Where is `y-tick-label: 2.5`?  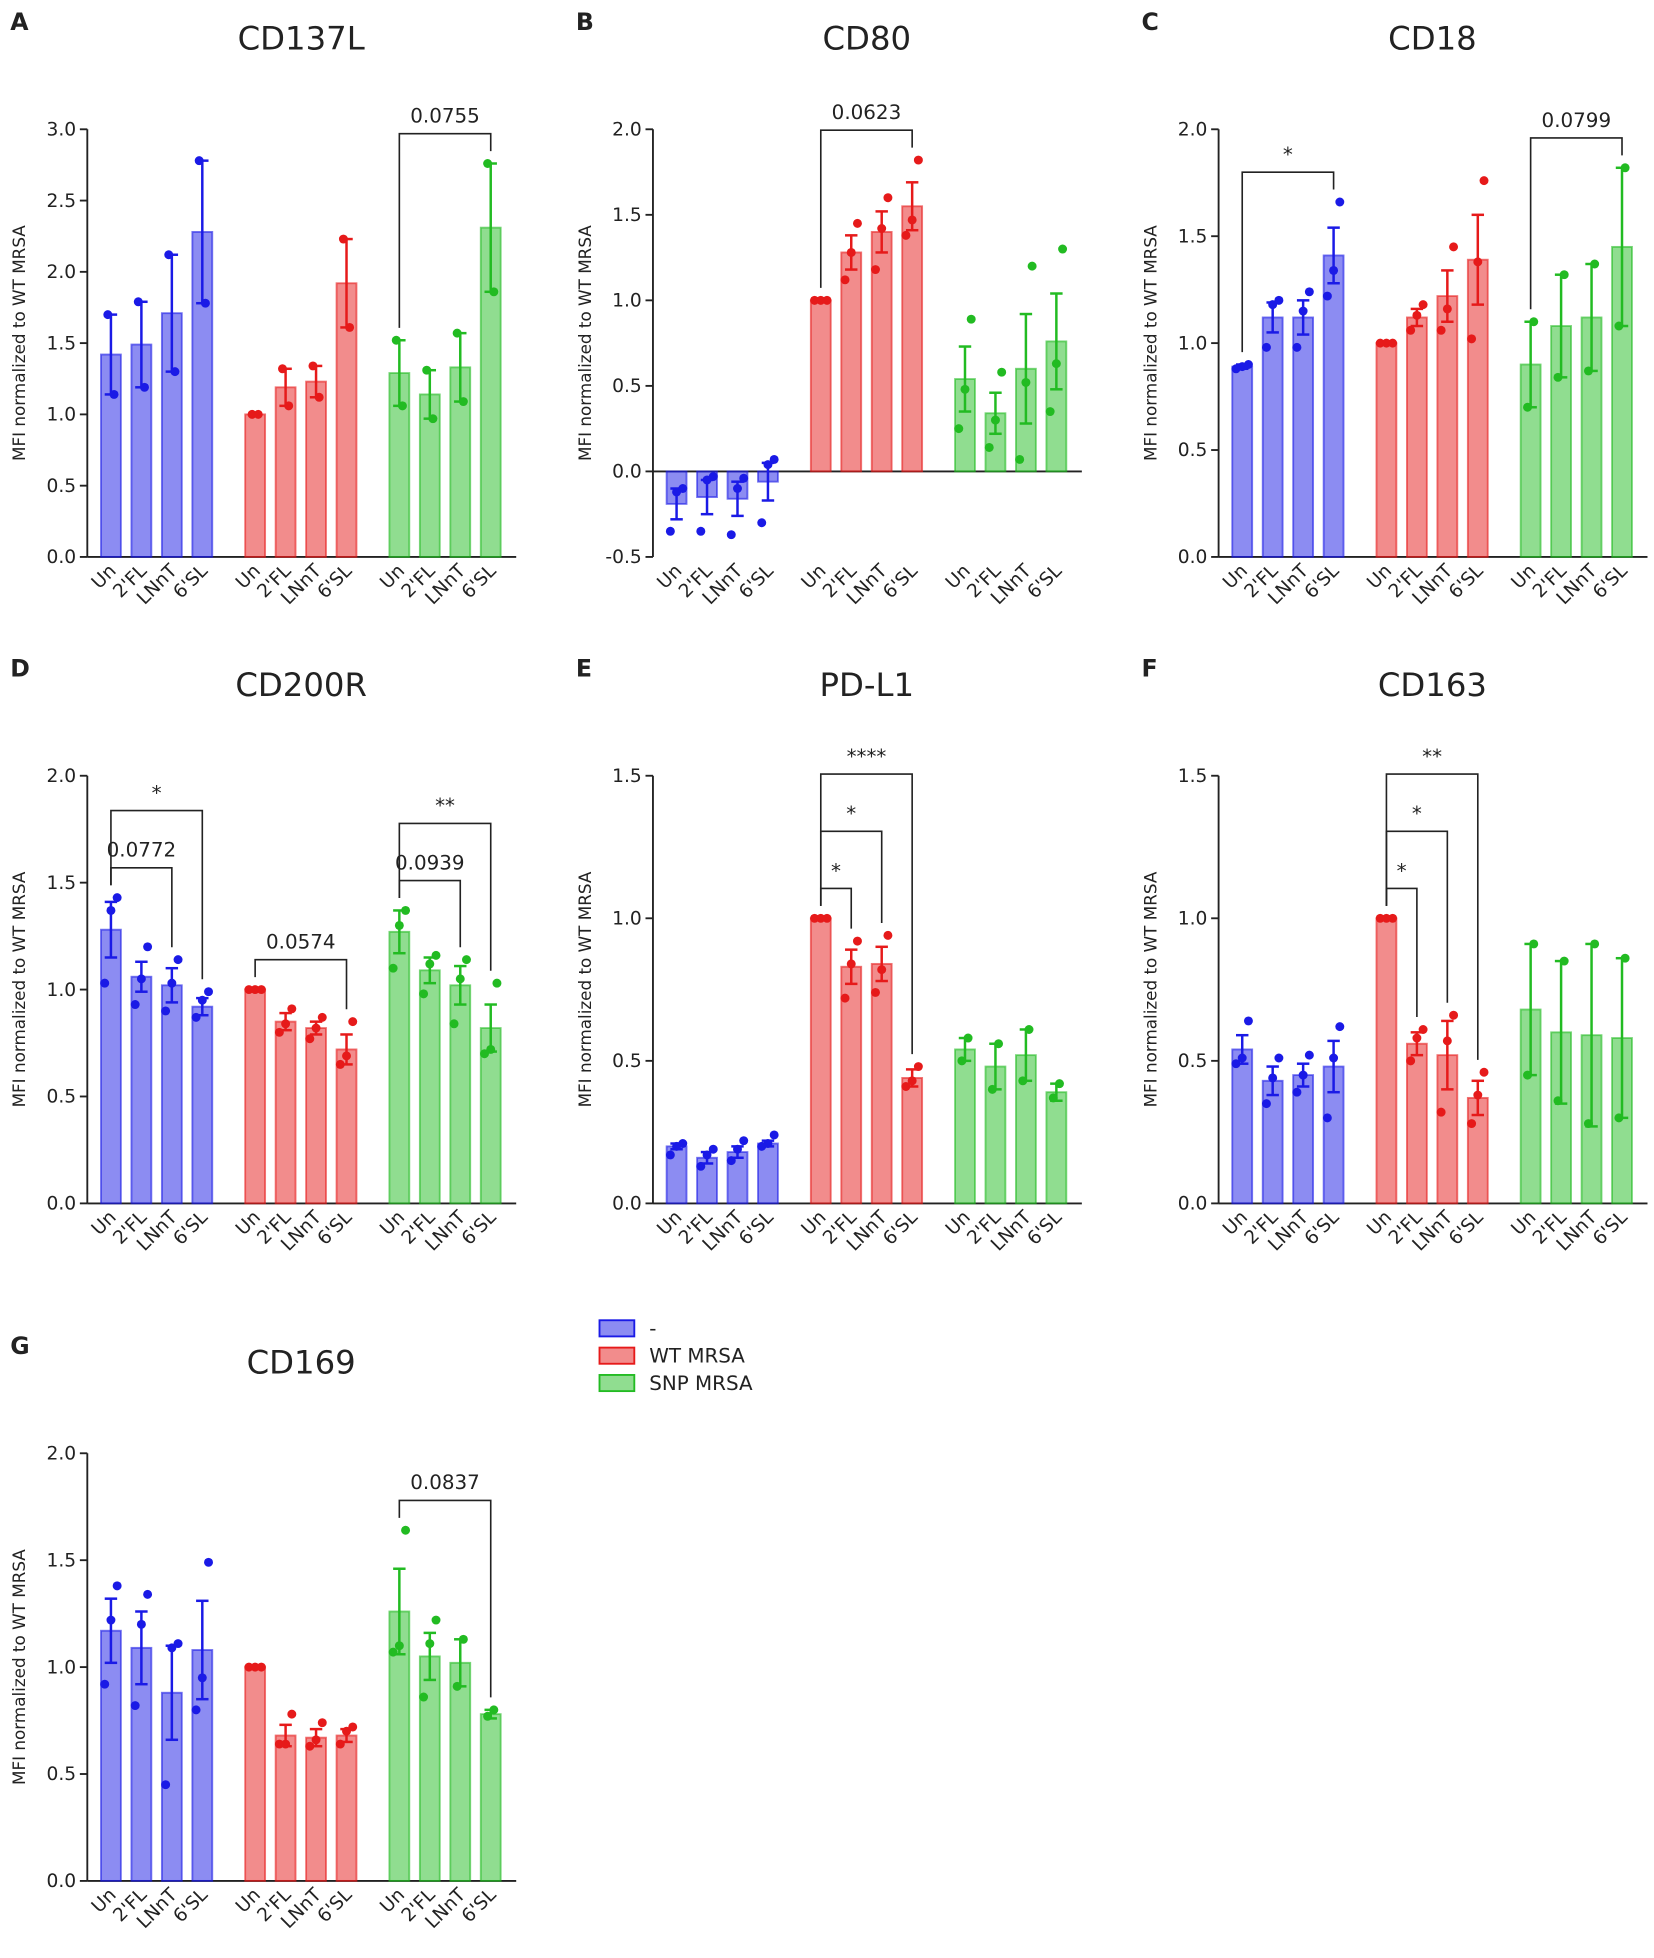
y-tick-label: 2.5 is located at coordinates (61, 201).